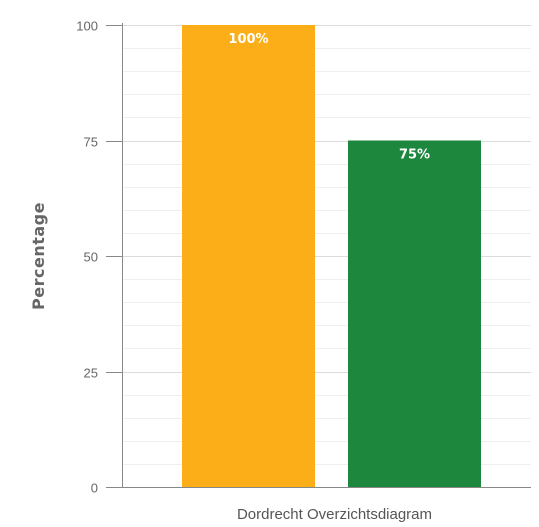  I want to click on data-labels: 100% 75%, so click(329, 97).